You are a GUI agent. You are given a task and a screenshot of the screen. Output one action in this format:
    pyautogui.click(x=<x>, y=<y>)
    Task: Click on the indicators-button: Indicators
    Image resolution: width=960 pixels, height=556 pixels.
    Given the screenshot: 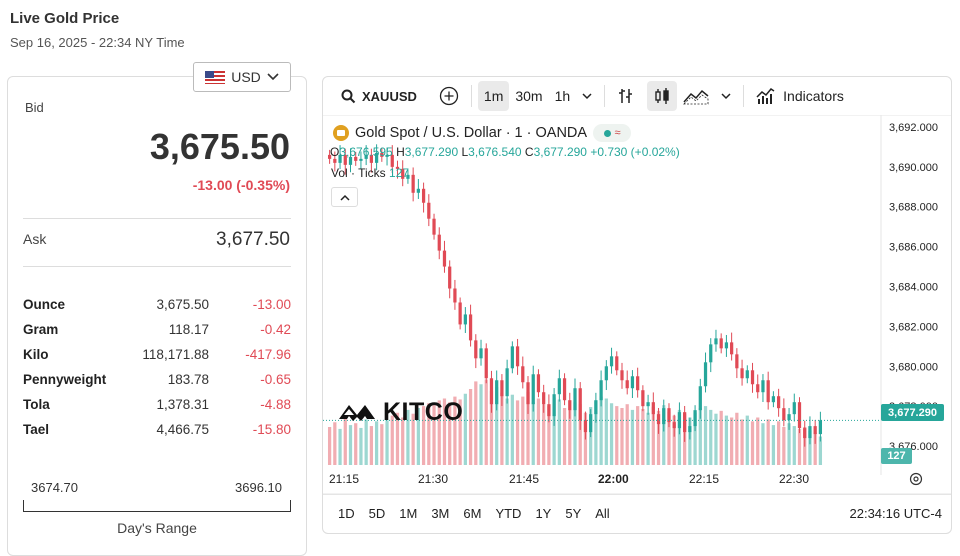 What is the action you would take?
    pyautogui.click(x=800, y=96)
    